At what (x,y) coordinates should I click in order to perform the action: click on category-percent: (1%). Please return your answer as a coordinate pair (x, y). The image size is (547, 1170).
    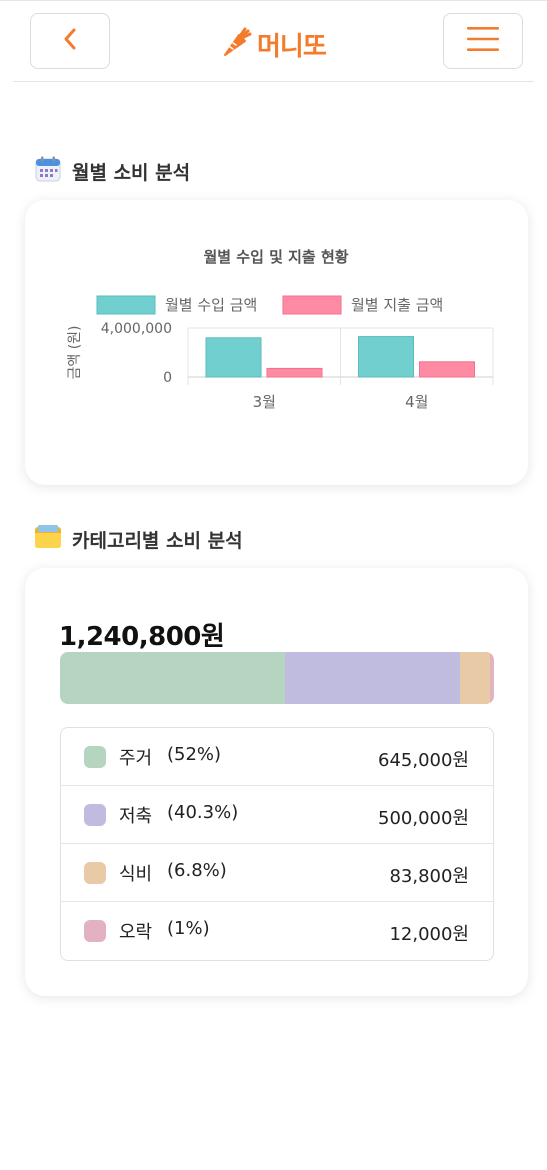
    Looking at the image, I should click on (188, 928).